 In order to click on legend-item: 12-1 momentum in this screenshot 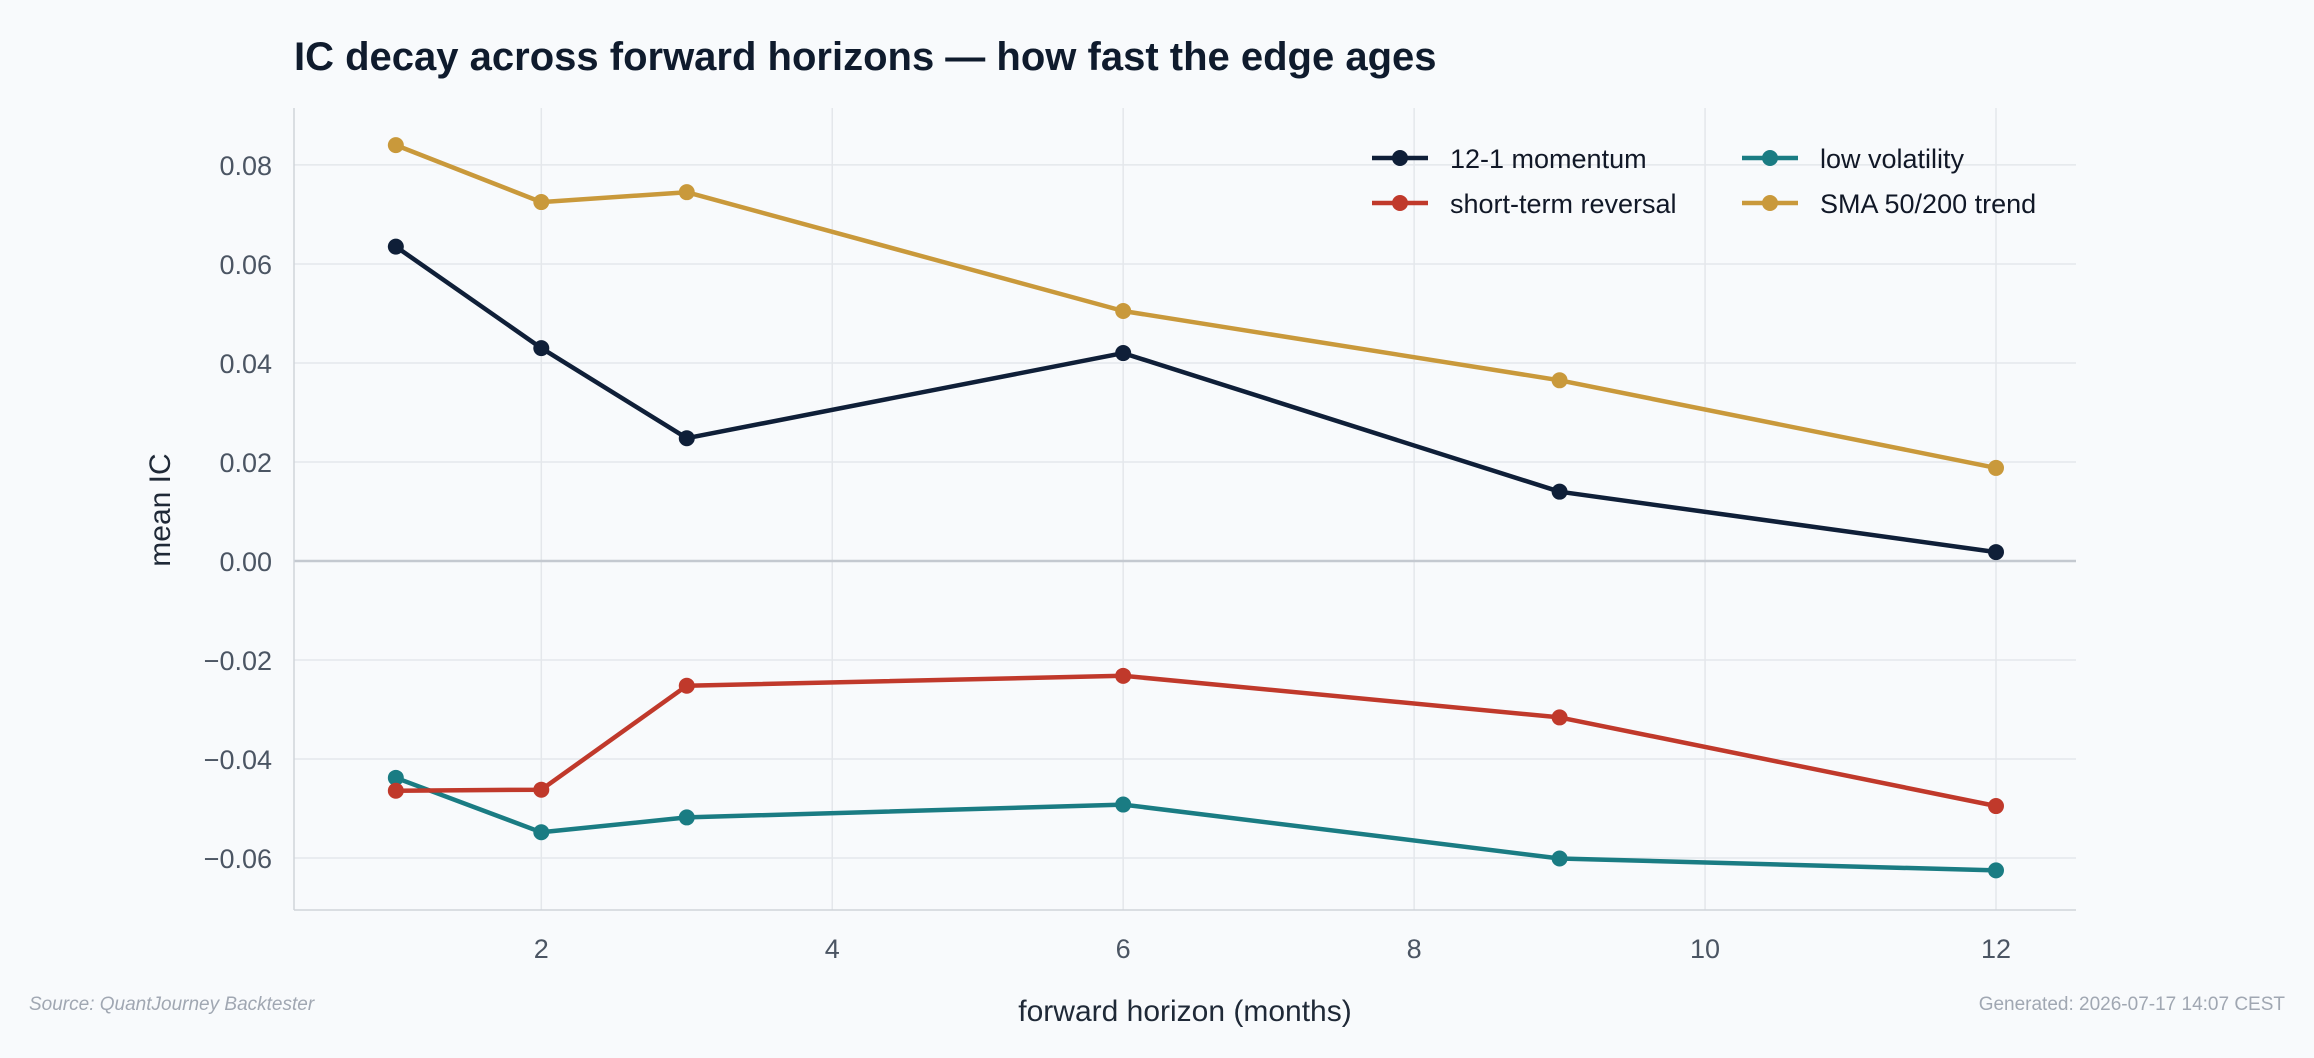, I will do `click(1509, 159)`.